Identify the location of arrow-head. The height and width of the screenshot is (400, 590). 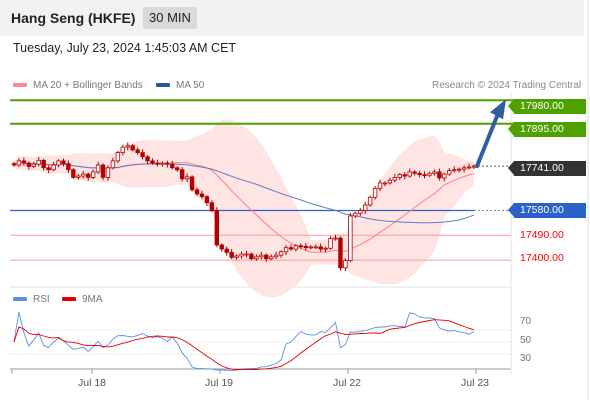
(498, 109).